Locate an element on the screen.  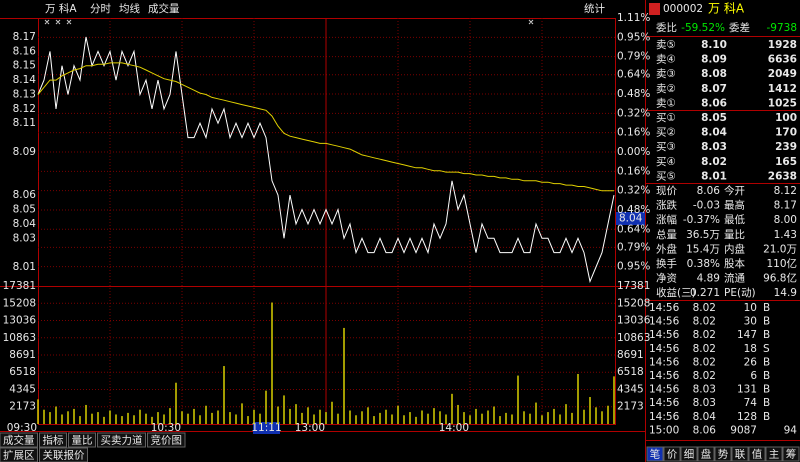
order-volume: 6636 is located at coordinates (782, 60).